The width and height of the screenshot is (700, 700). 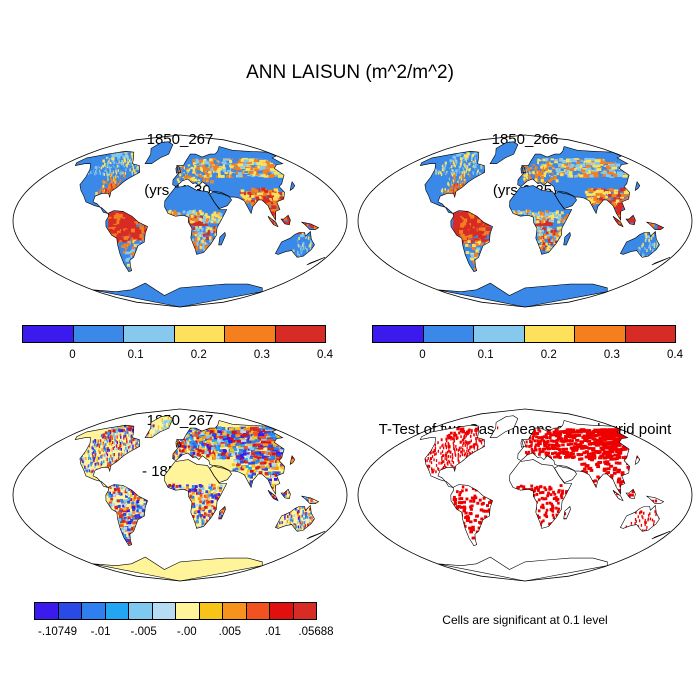 I want to click on colorbar-top-left: 0 0.1 0.2 0.3 0.4, so click(x=177, y=345).